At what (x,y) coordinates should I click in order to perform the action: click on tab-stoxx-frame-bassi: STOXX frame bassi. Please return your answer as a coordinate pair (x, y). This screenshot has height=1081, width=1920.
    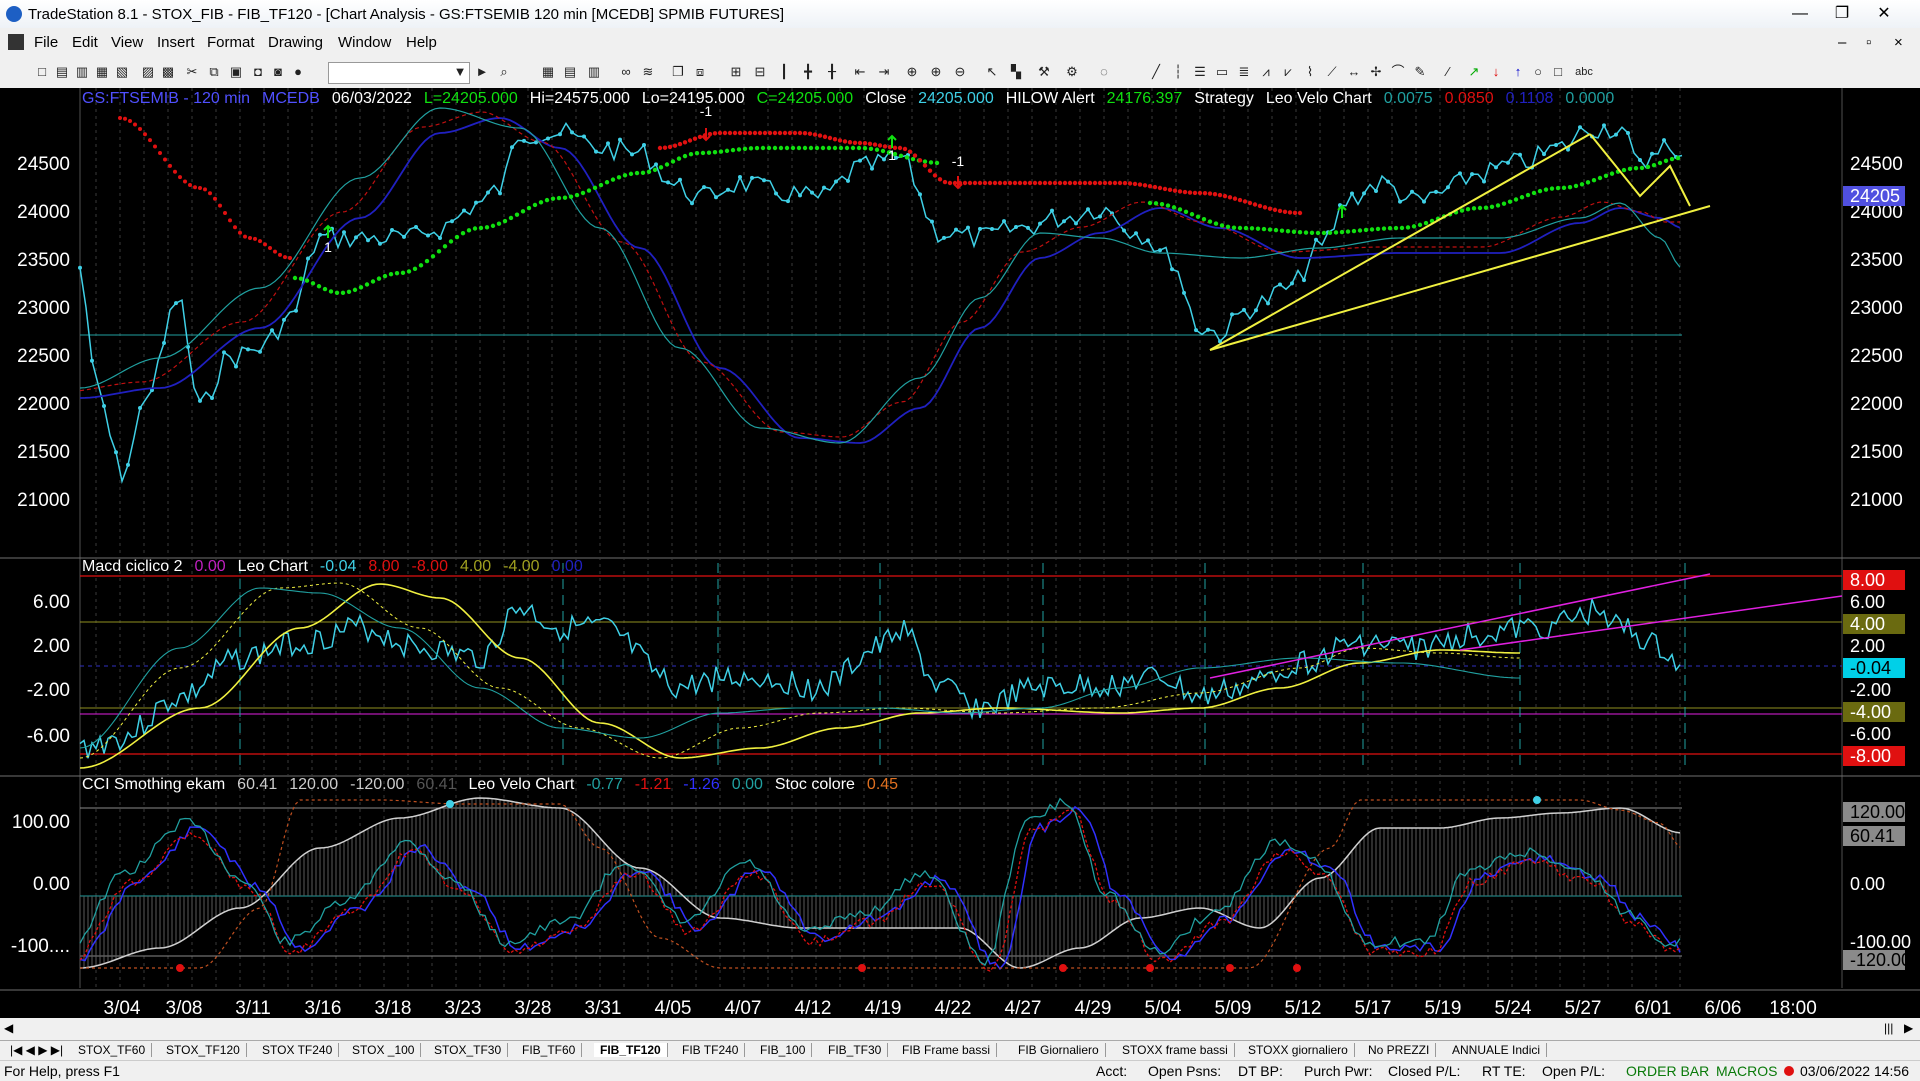
    Looking at the image, I should click on (1175, 1050).